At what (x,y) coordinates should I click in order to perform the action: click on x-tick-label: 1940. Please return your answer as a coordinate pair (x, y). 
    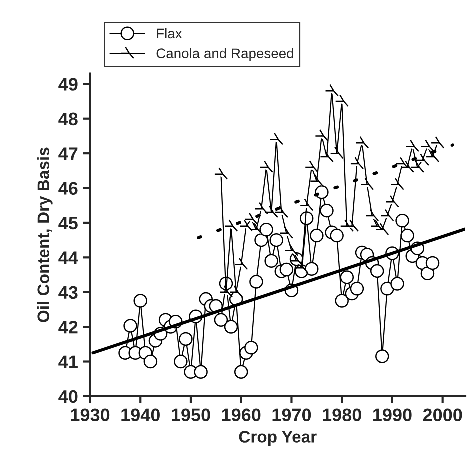
    Looking at the image, I should click on (141, 415).